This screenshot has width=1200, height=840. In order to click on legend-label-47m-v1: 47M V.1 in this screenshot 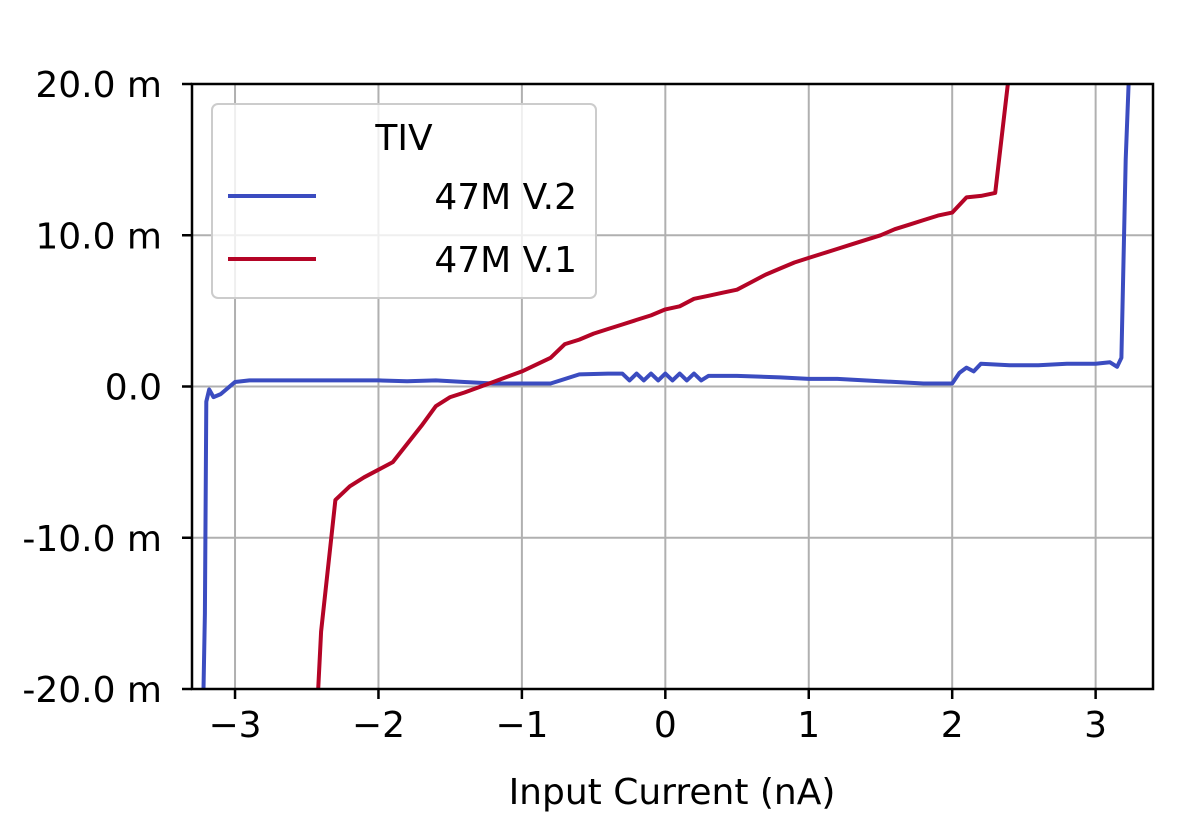, I will do `click(505, 260)`.